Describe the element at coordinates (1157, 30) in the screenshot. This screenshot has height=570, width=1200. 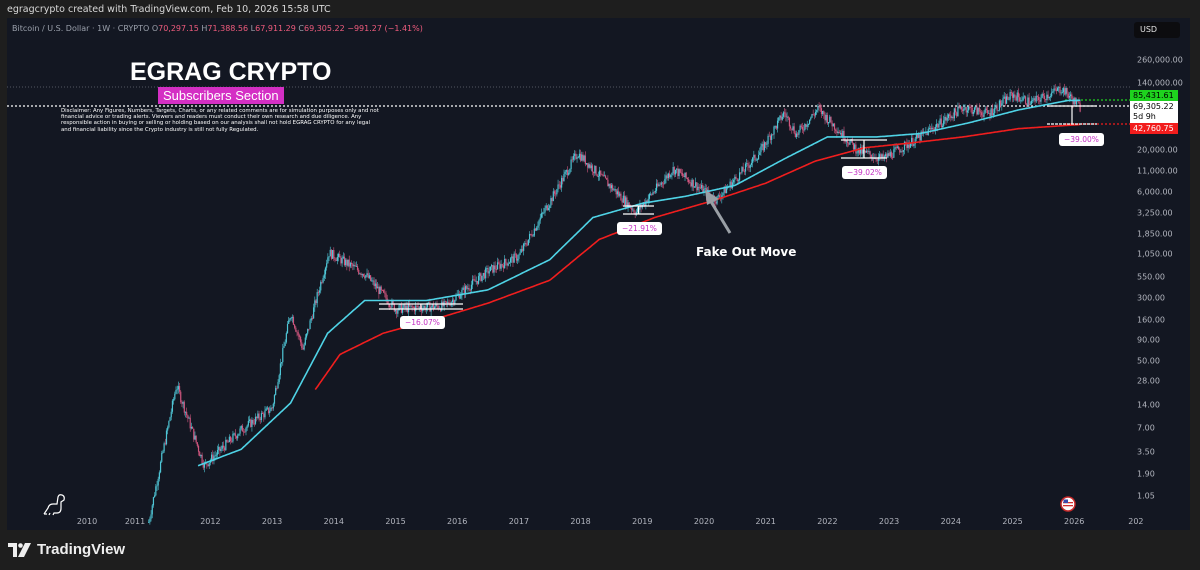
I see `currency-selector: USD` at that location.